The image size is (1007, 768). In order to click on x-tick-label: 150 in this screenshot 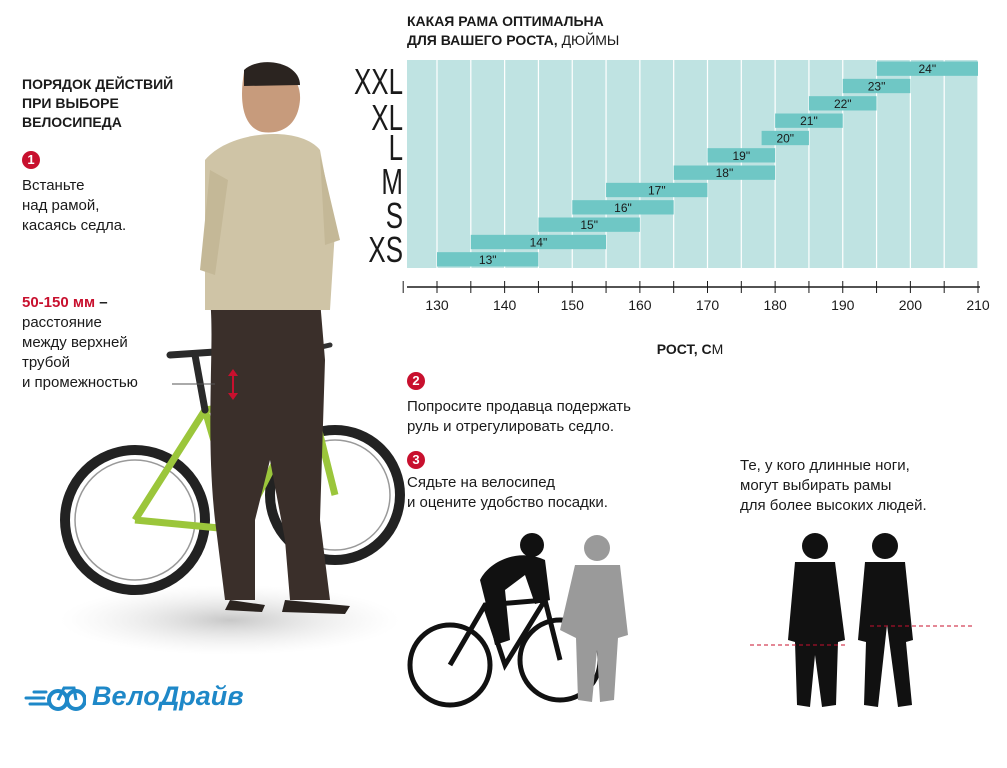, I will do `click(573, 305)`.